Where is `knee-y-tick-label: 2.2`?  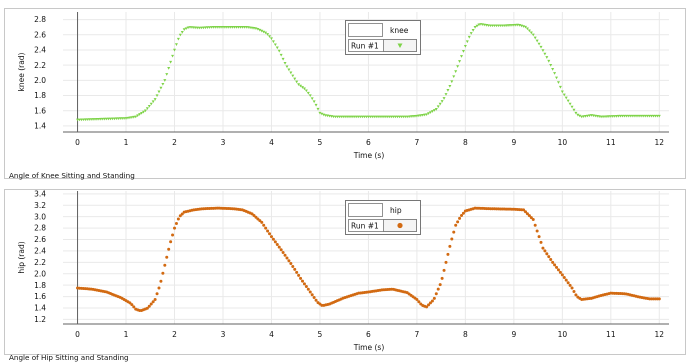 knee-y-tick-label: 2.2 is located at coordinates (40, 65).